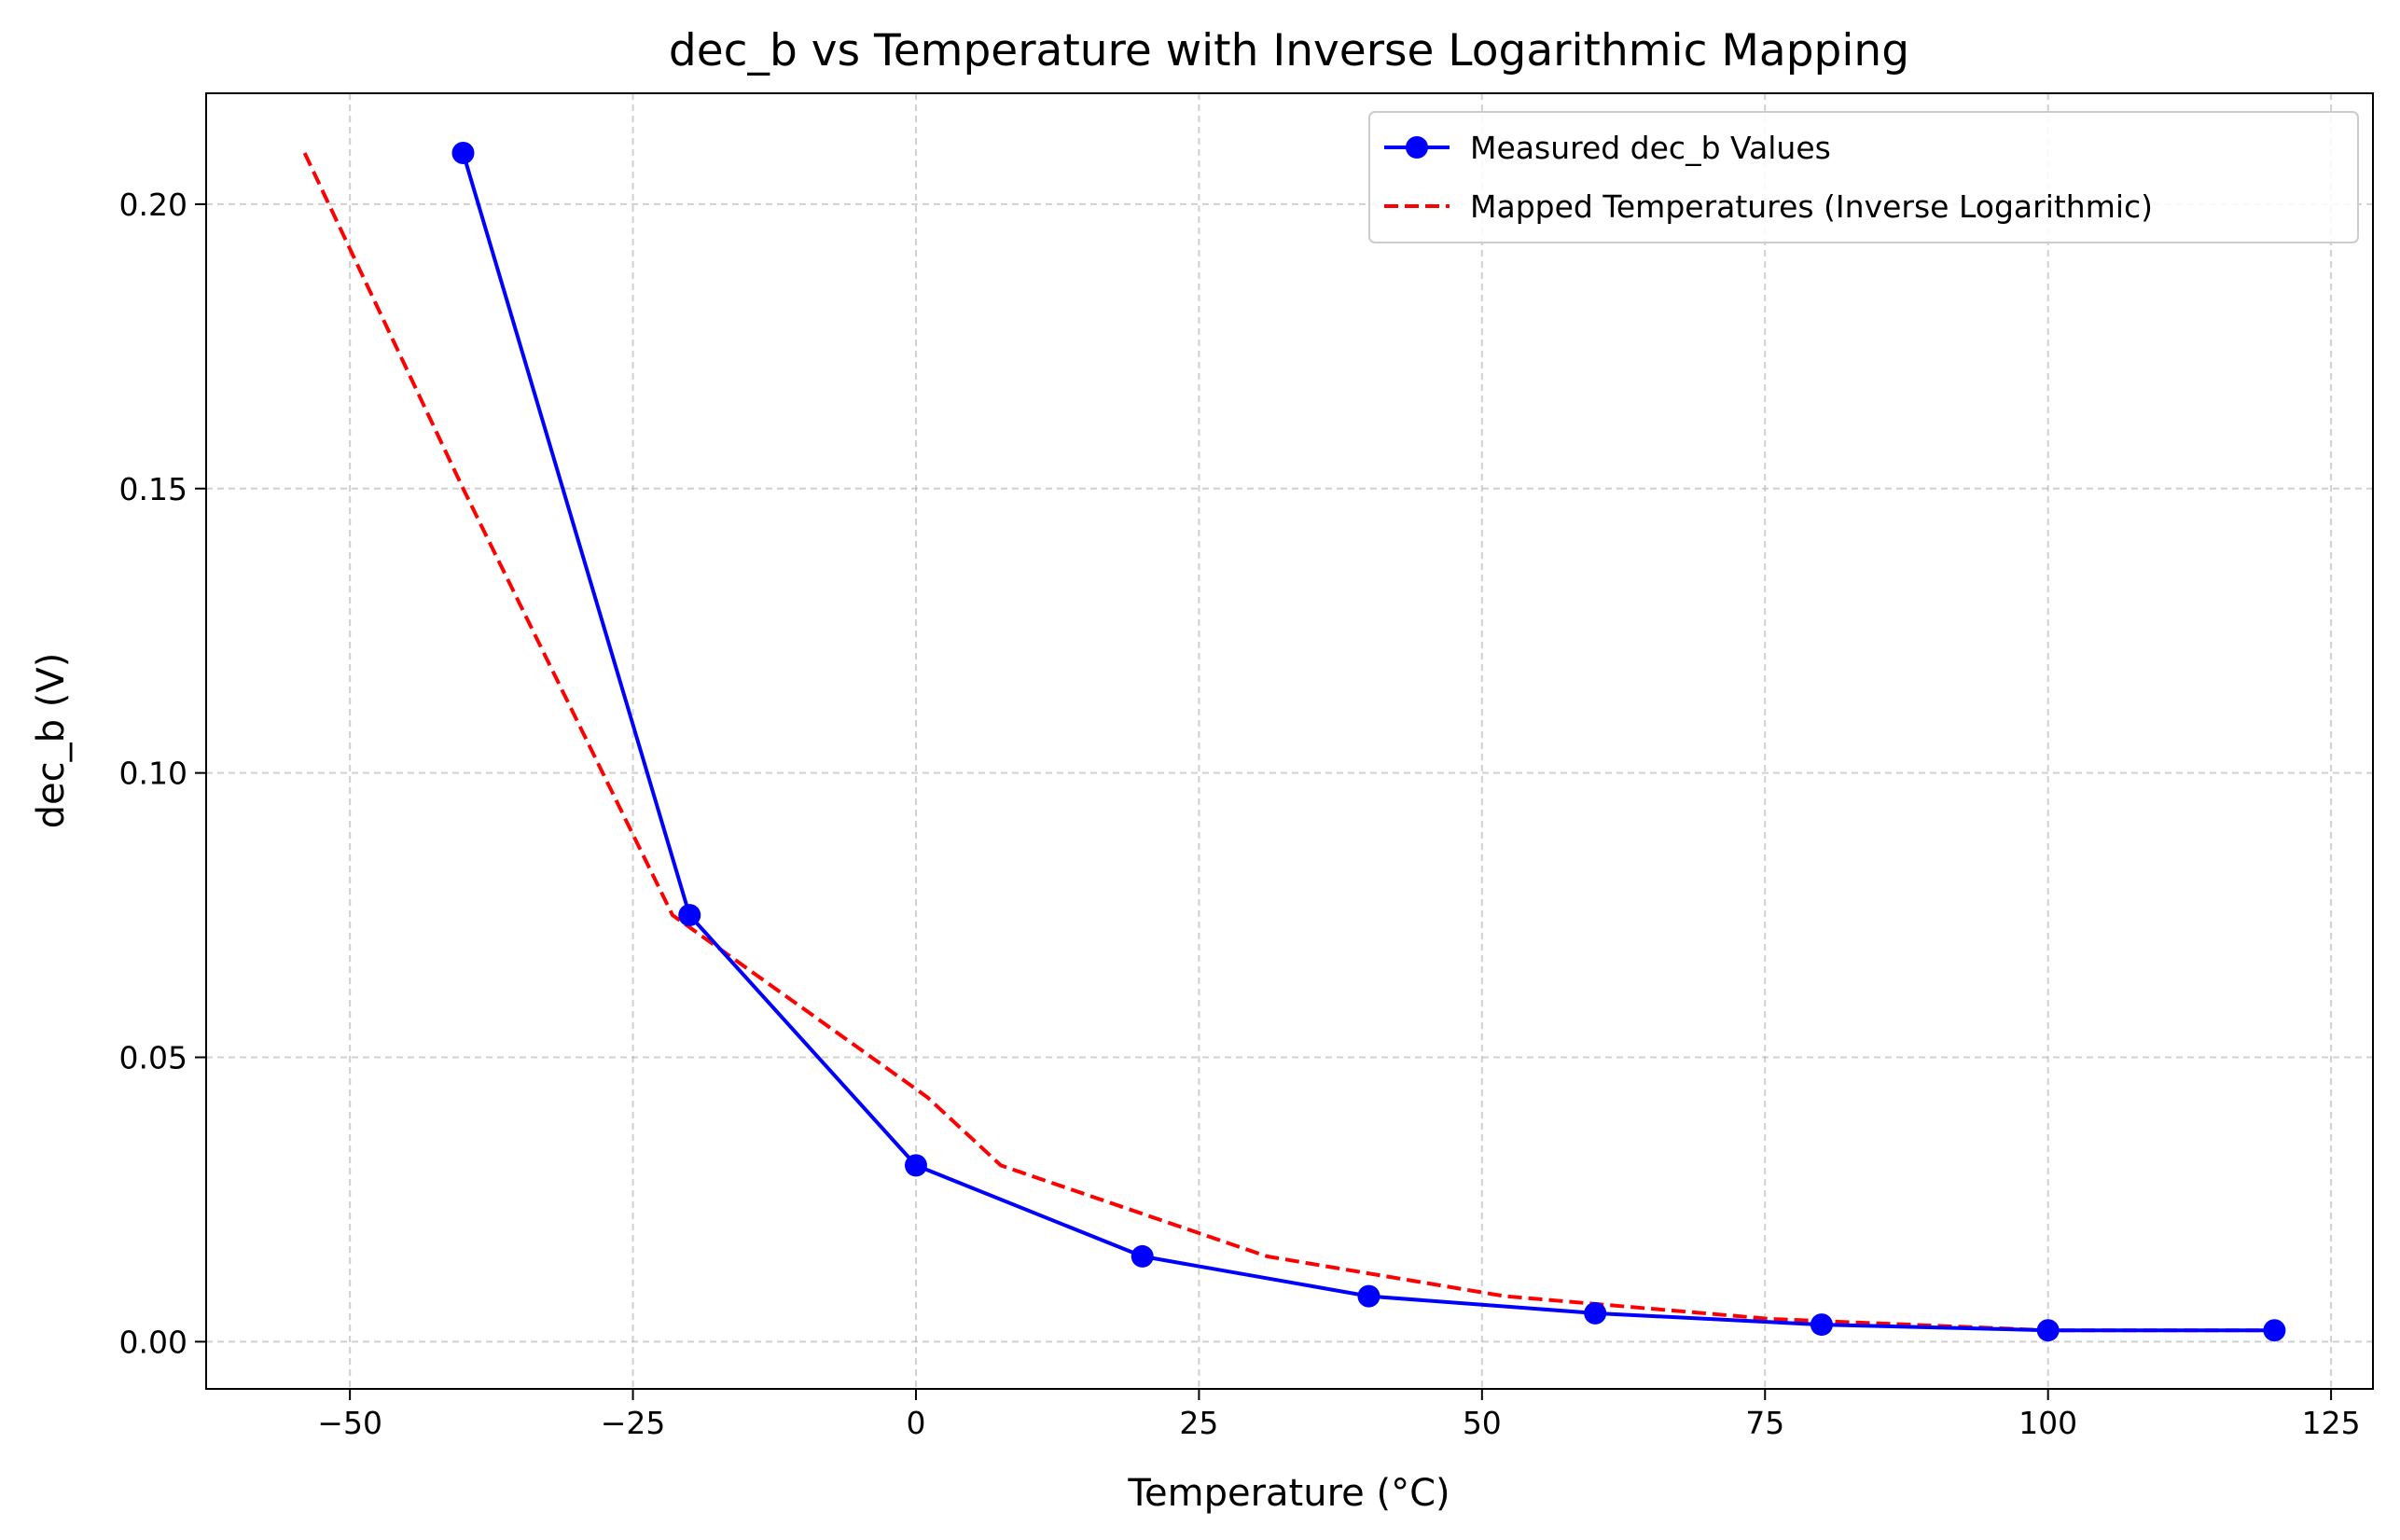  What do you see at coordinates (633, 1423) in the screenshot?
I see `x-tick-label: −25` at bounding box center [633, 1423].